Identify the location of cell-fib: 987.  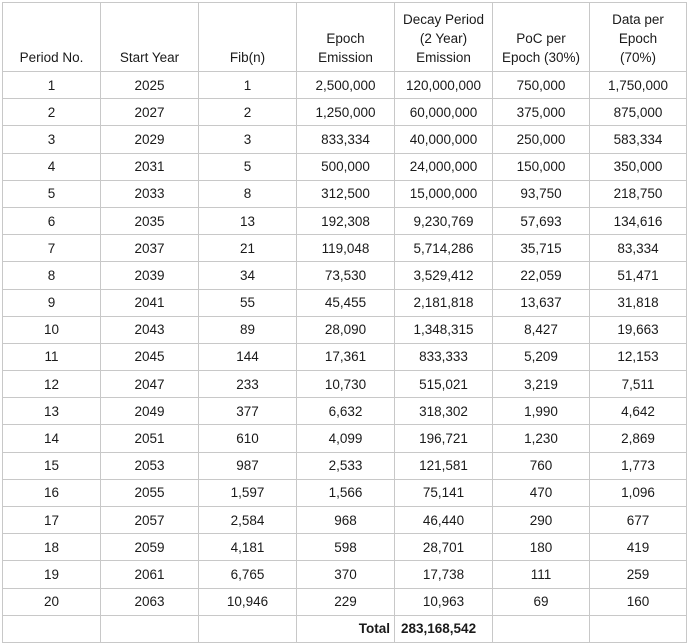
(247, 465).